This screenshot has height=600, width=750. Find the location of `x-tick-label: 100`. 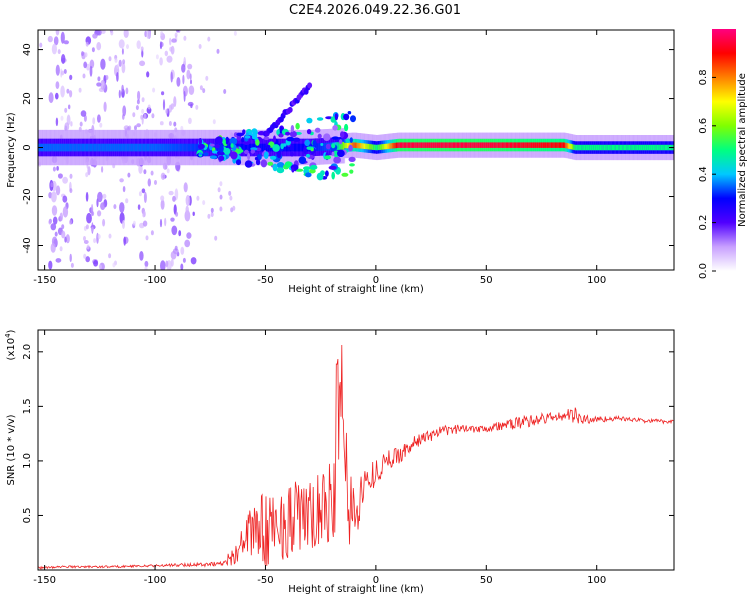

x-tick-label: 100 is located at coordinates (596, 580).